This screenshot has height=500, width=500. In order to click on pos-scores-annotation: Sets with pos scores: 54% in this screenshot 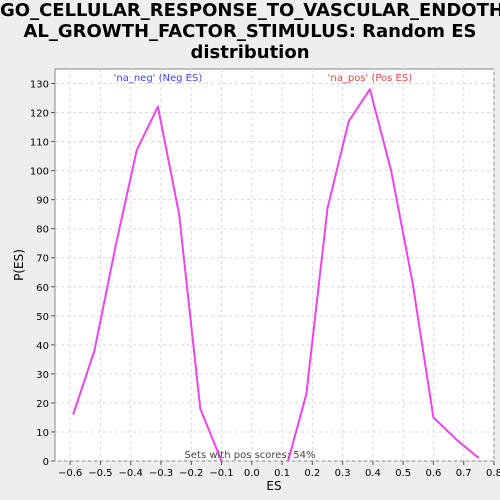, I will do `click(250, 455)`.